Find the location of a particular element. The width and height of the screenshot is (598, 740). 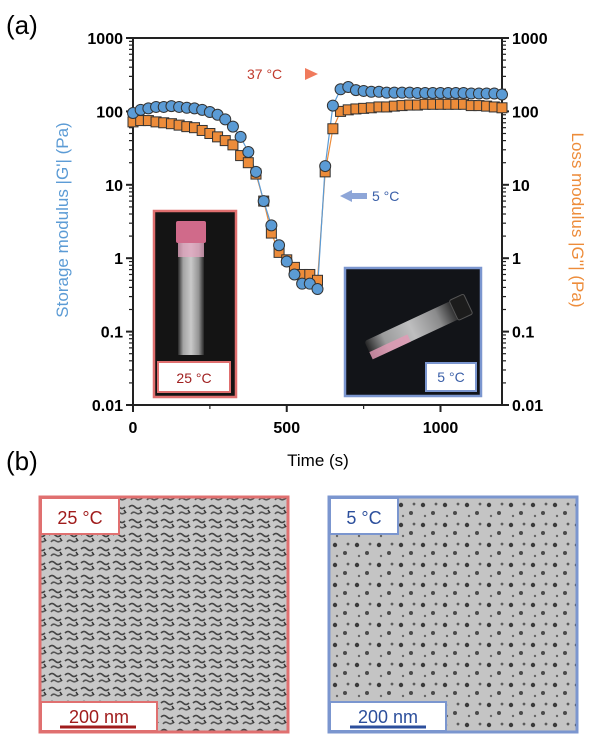

y-tick-label-right: 0.1 is located at coordinates (523, 333).